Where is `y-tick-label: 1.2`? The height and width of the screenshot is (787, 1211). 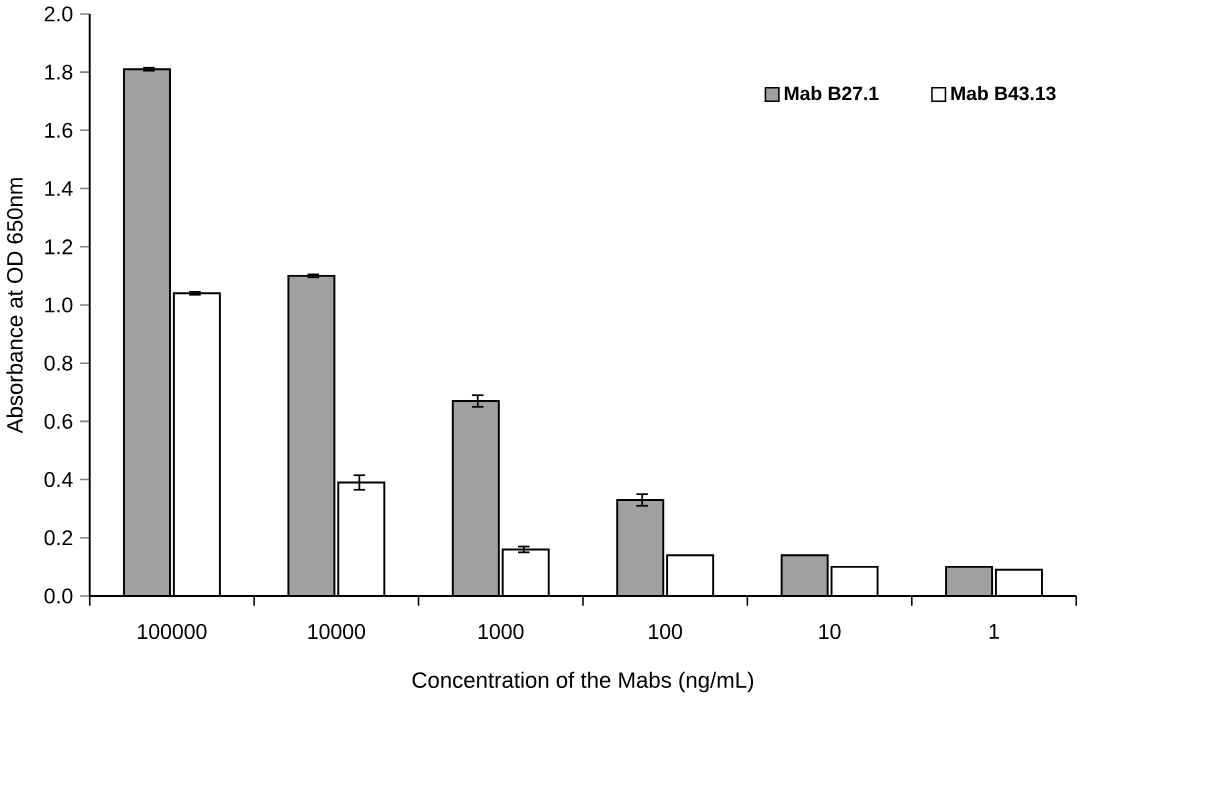 y-tick-label: 1.2 is located at coordinates (59, 247).